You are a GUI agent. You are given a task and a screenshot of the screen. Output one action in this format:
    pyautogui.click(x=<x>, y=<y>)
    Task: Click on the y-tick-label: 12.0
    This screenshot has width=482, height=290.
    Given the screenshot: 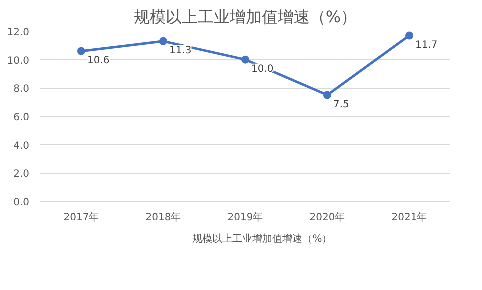 What is the action you would take?
    pyautogui.click(x=18, y=33)
    